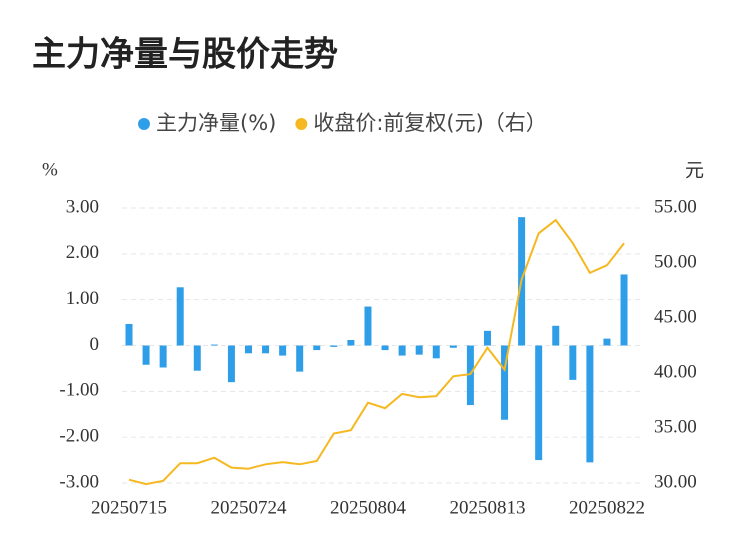  What do you see at coordinates (429, 123) in the screenshot?
I see `legend-label: 收盘价:前复权(元)（右）` at bounding box center [429, 123].